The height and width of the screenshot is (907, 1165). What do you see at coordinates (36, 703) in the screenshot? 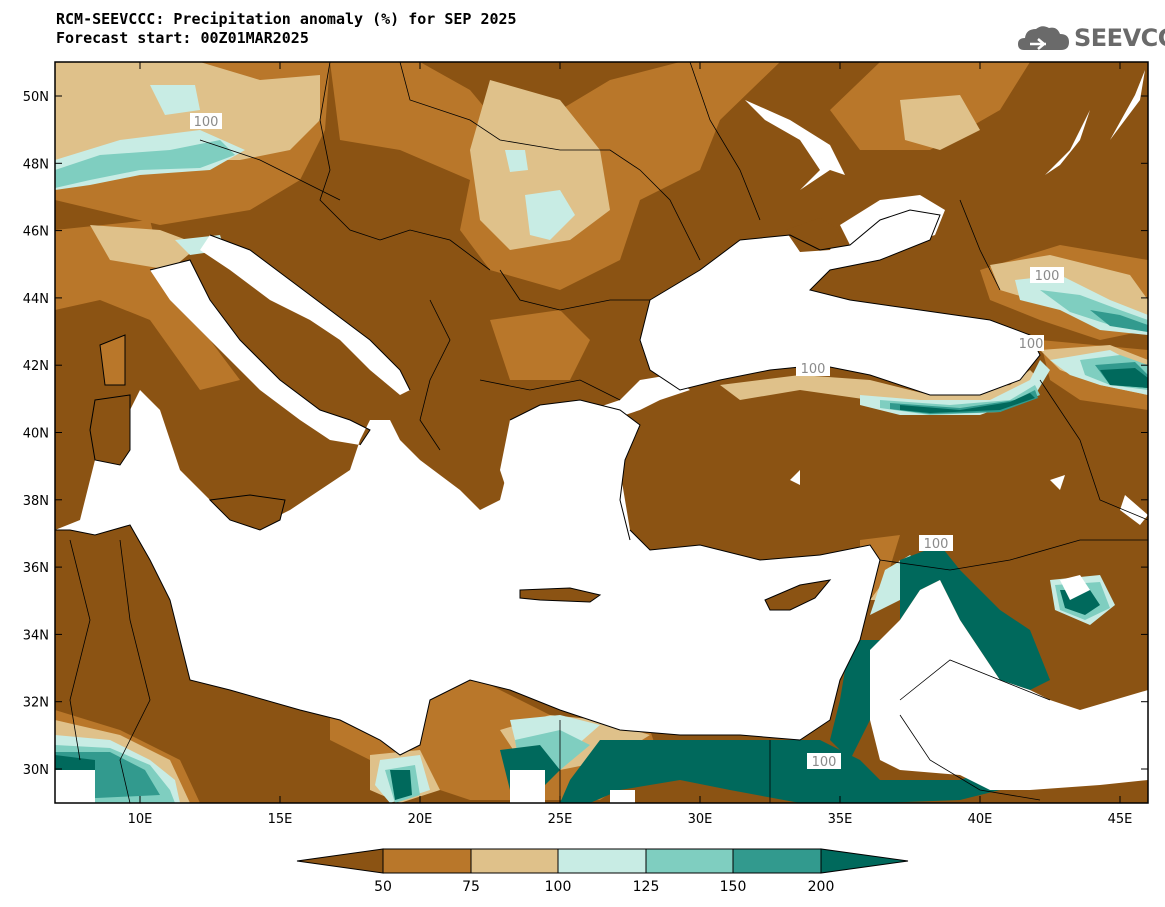
I see `lat-label: 32N` at bounding box center [36, 703].